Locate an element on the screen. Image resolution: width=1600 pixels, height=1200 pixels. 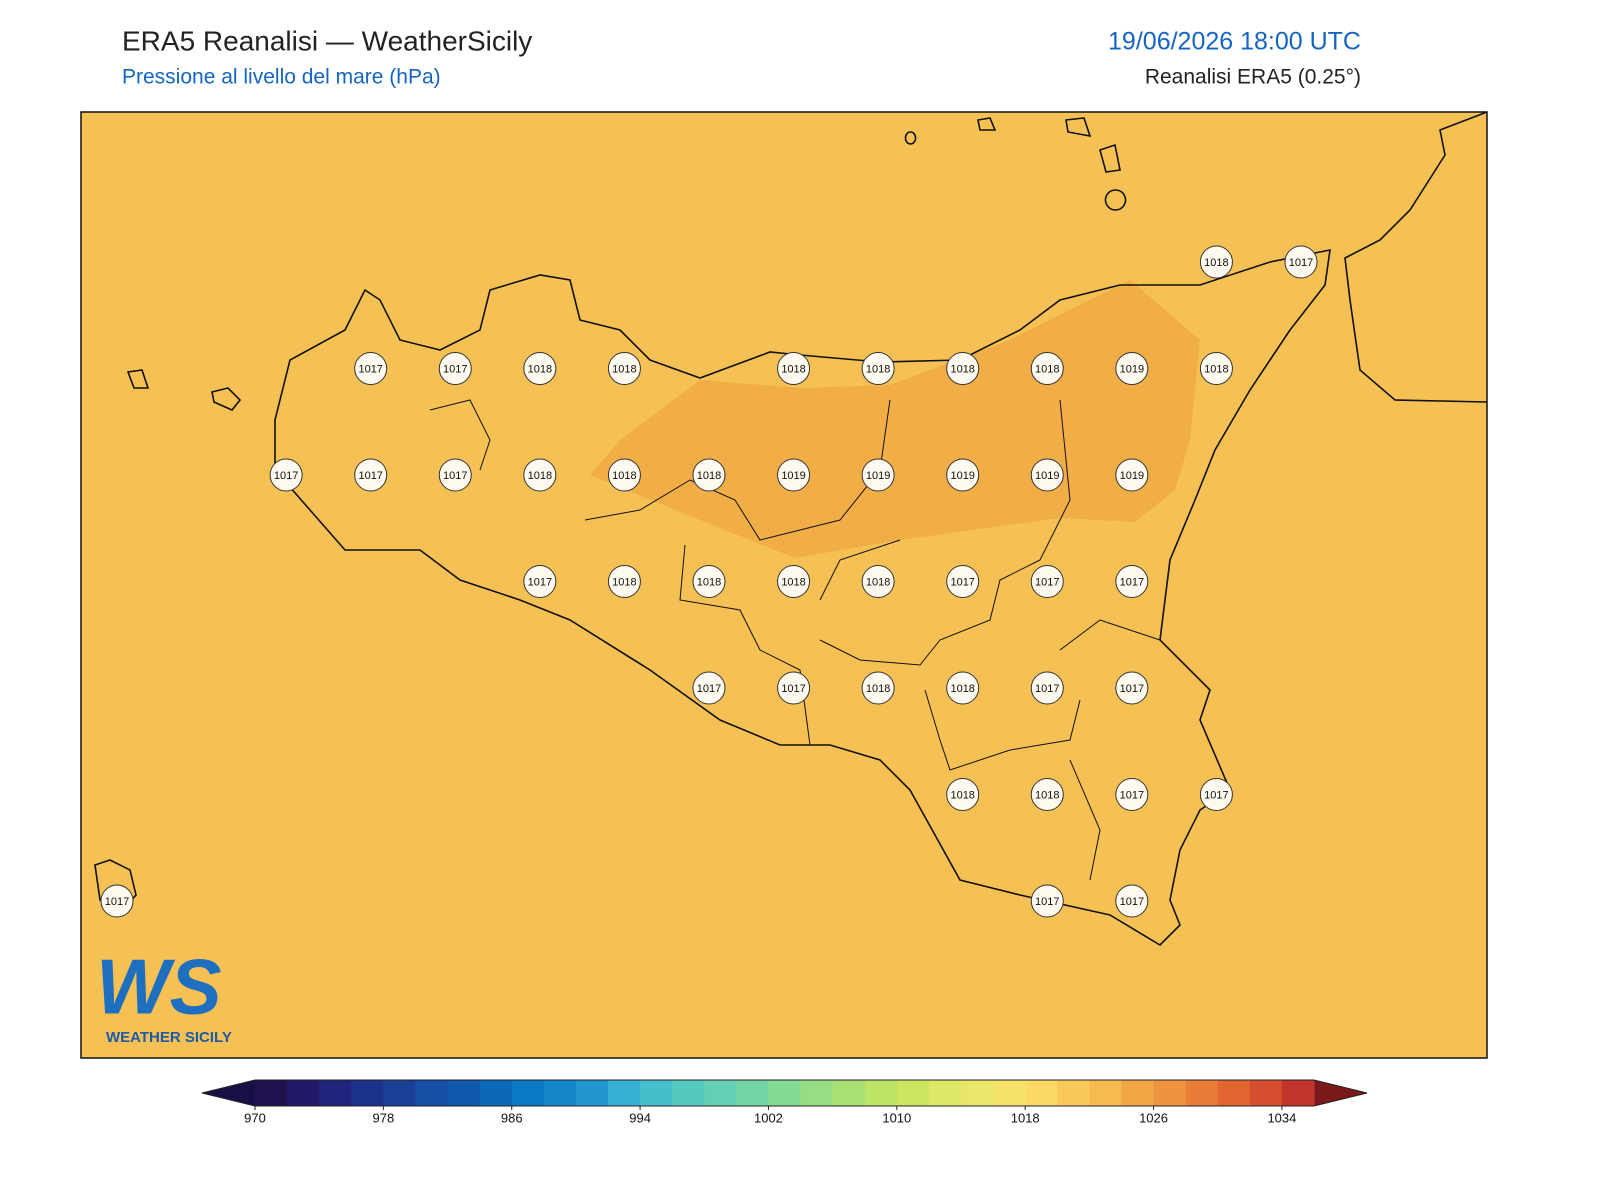
colorbar: 970 978 986 994 1002 1010 1018 1026 1034 is located at coordinates (784, 1102).